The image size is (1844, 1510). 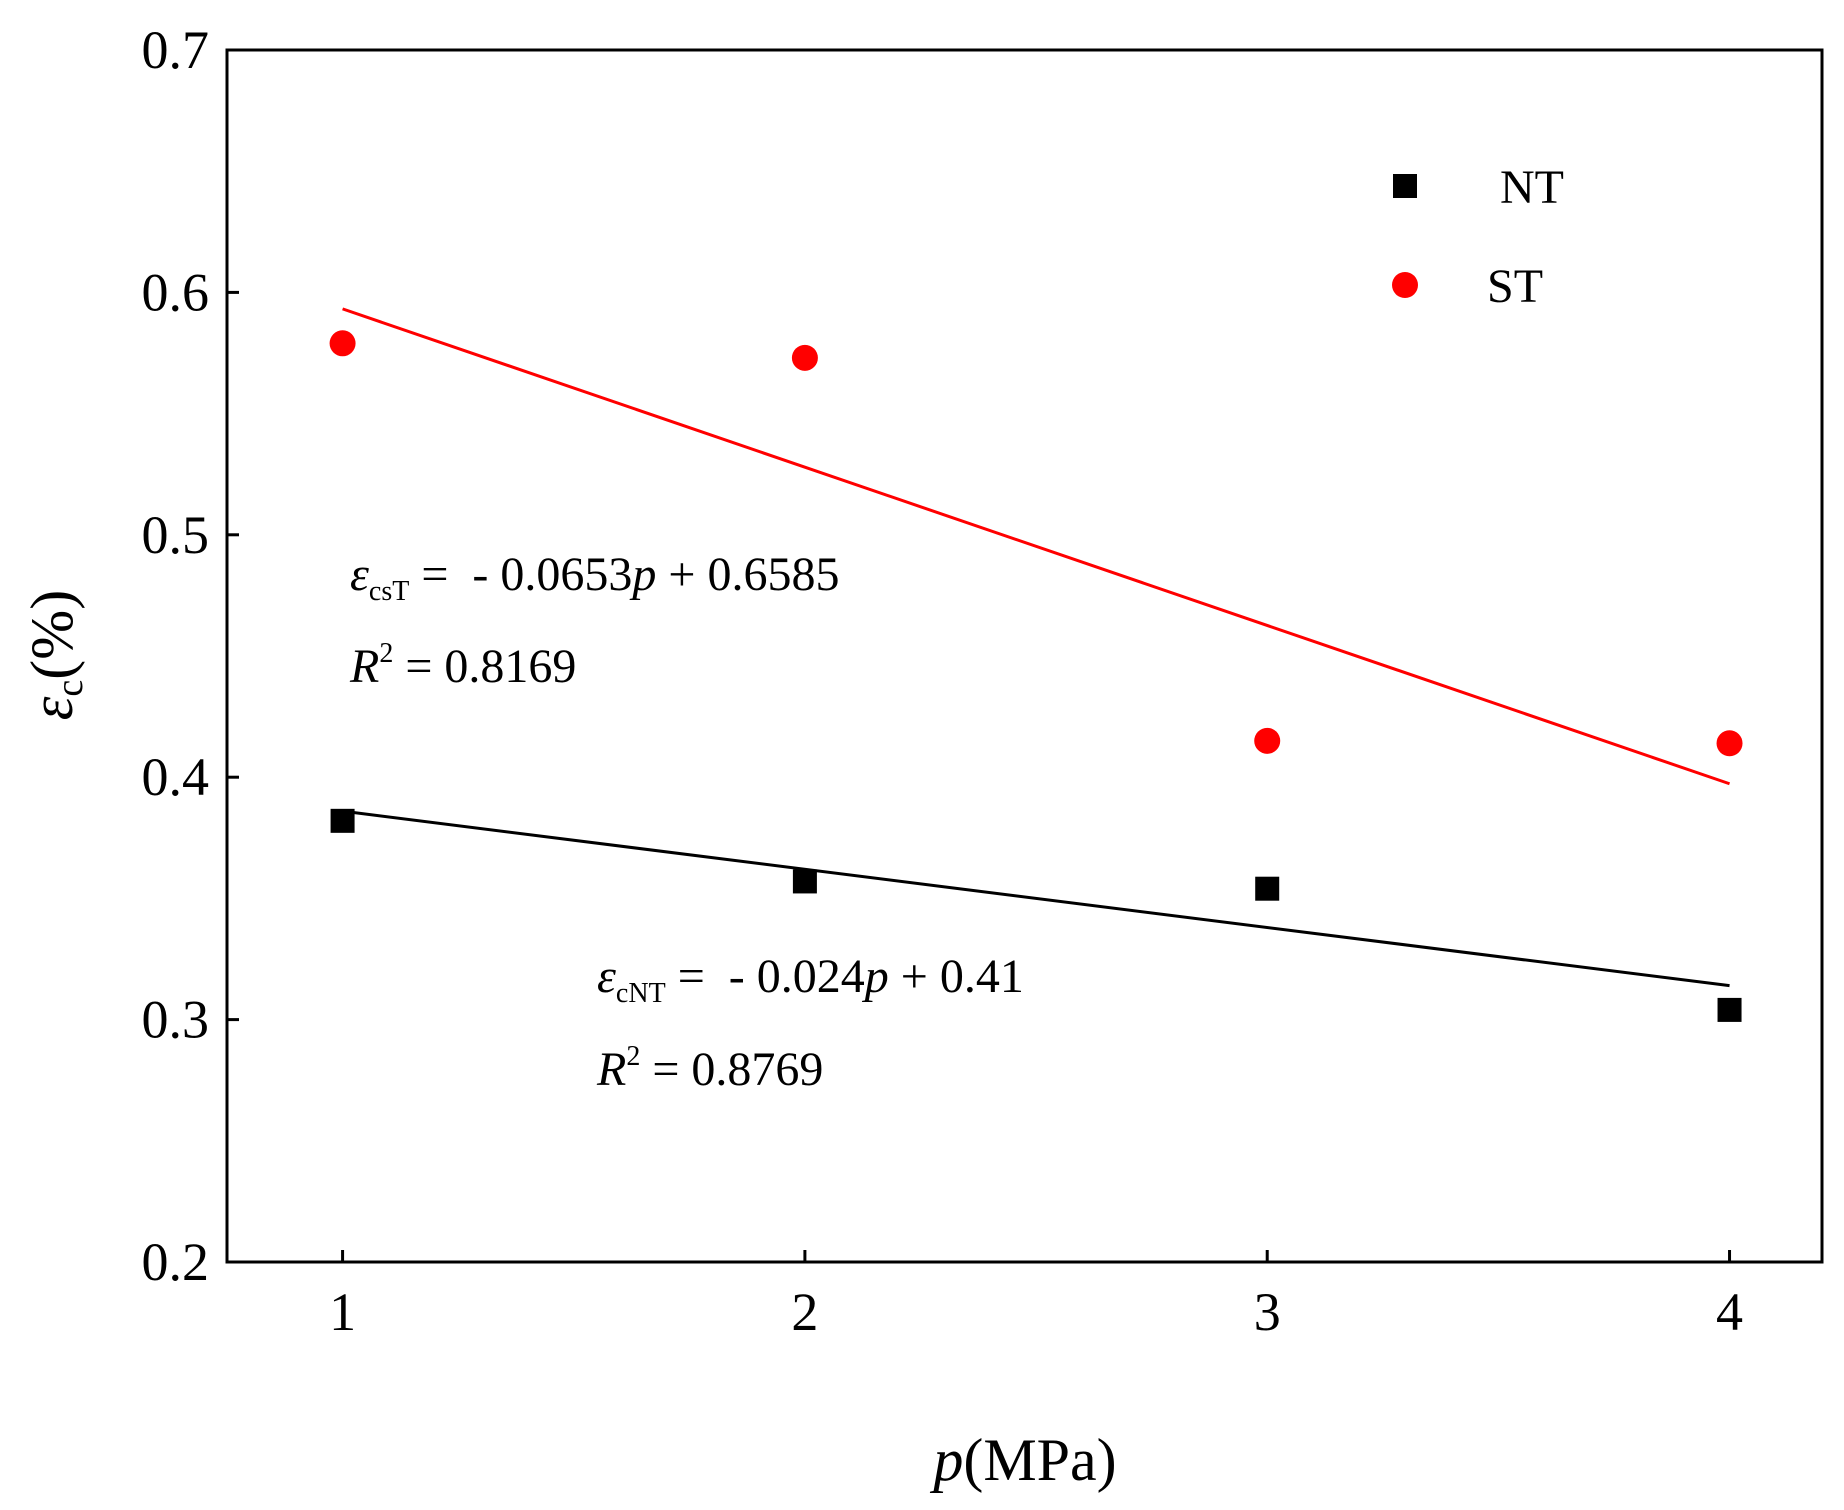 What do you see at coordinates (176, 292) in the screenshot?
I see `y-tick-label: 0.6` at bounding box center [176, 292].